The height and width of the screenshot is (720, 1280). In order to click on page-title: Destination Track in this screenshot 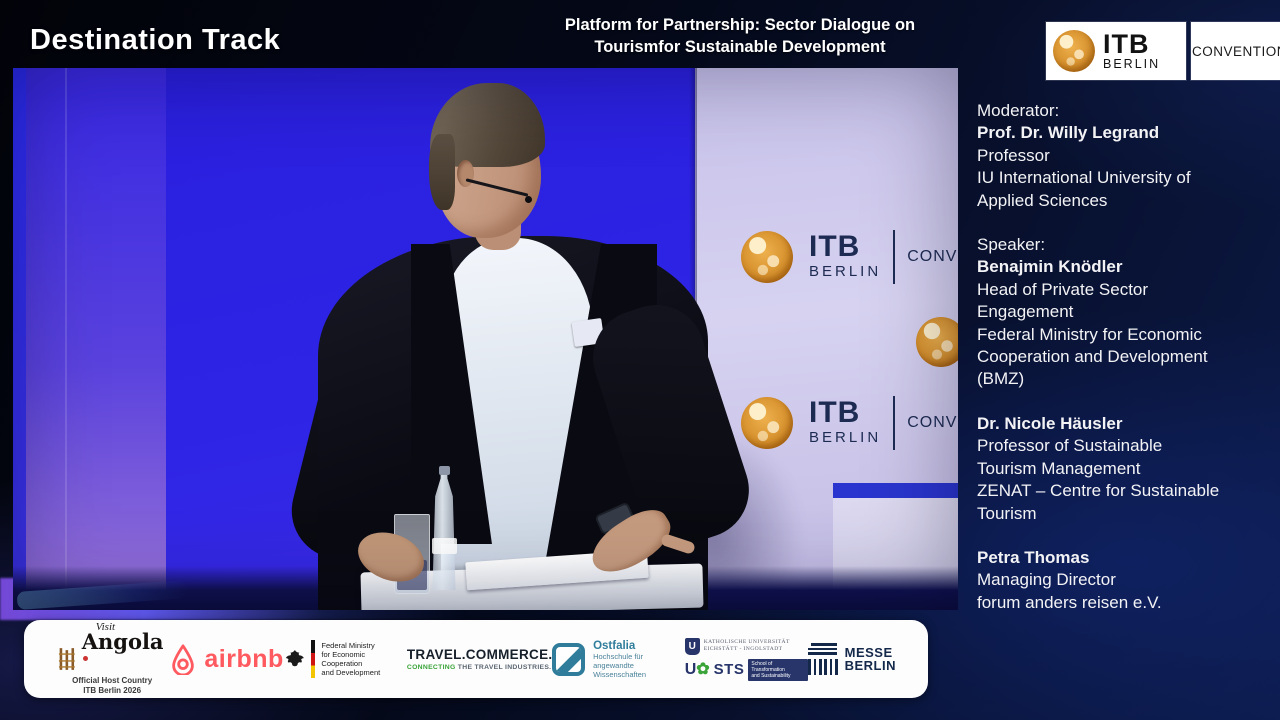, I will do `click(155, 40)`.